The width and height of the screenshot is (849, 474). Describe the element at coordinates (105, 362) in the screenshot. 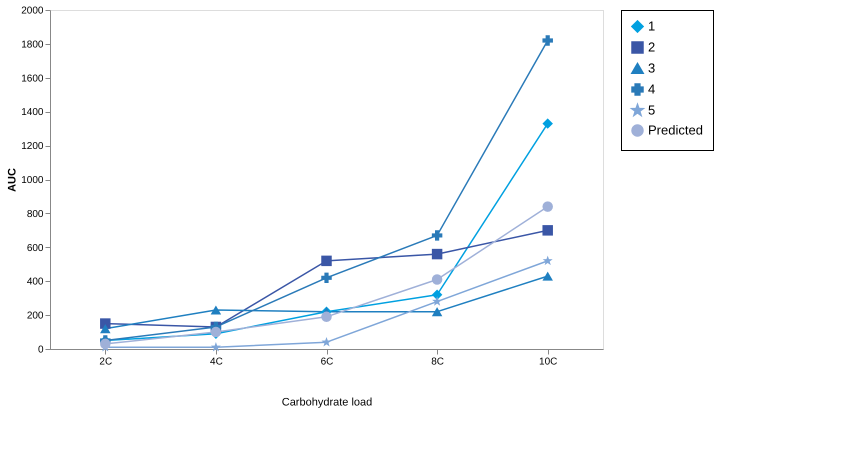

I see `x-tick-label: 2C` at that location.